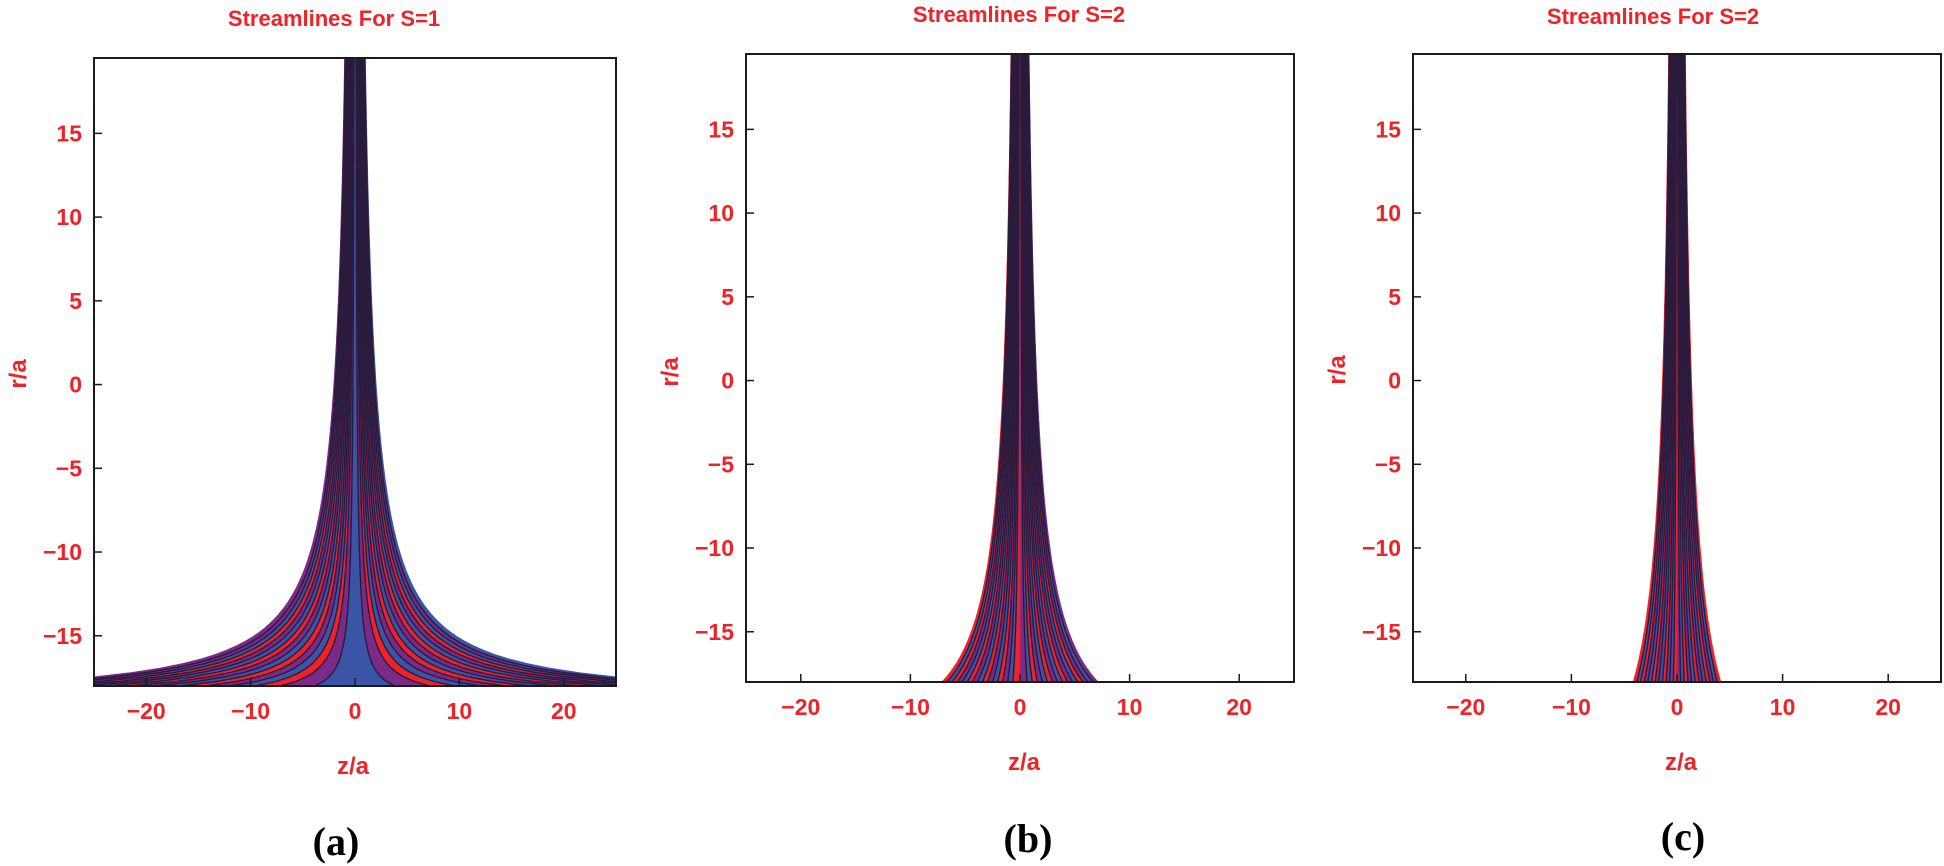 This screenshot has width=1944, height=866. What do you see at coordinates (62, 636) in the screenshot?
I see `y-tick-label: −15` at bounding box center [62, 636].